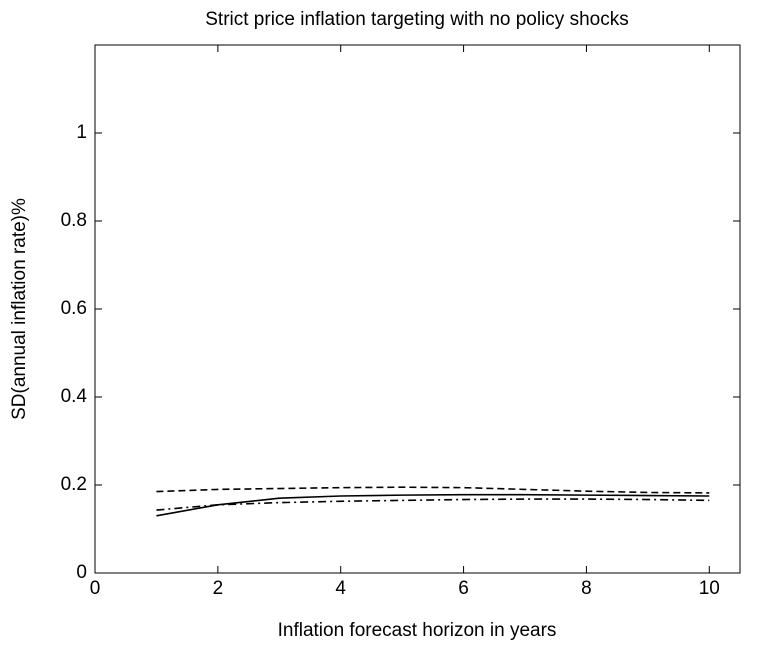  What do you see at coordinates (81, 132) in the screenshot?
I see `y-tick-label: 1` at bounding box center [81, 132].